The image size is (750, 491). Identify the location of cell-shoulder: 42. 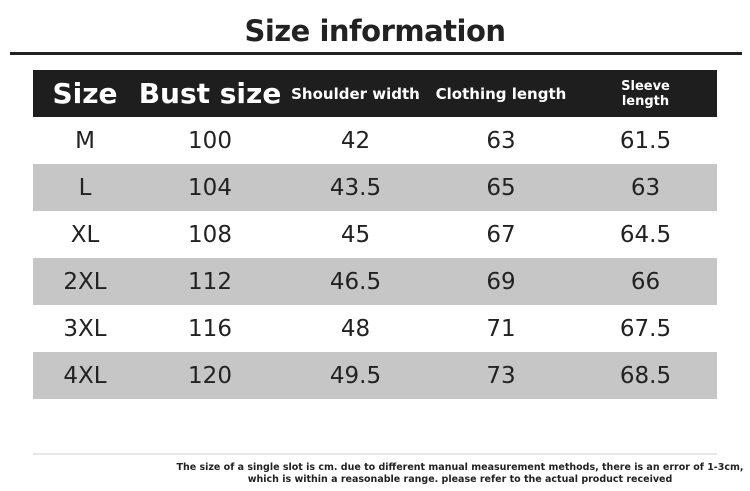
(355, 140).